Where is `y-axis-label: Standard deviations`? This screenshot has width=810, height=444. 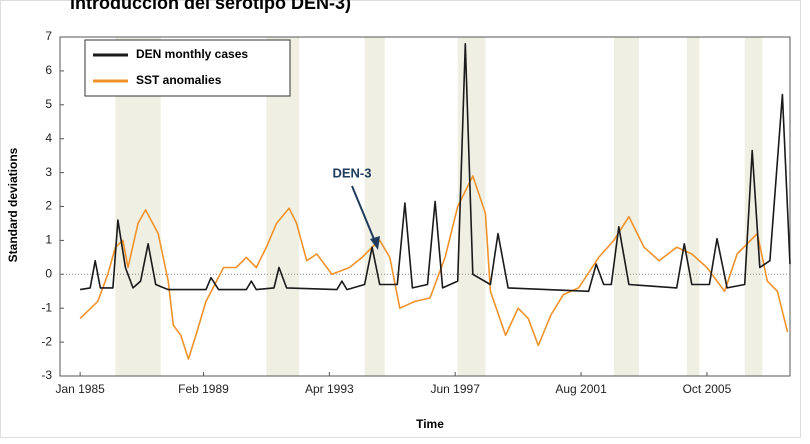
y-axis-label: Standard deviations is located at coordinates (13, 204).